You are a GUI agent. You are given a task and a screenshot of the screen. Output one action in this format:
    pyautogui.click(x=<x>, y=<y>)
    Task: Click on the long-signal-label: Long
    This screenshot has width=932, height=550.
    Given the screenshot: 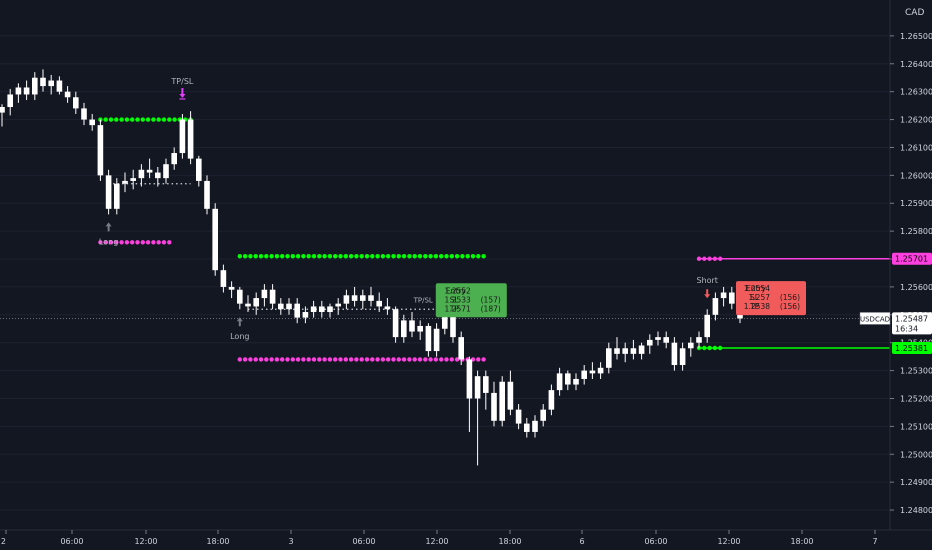 What is the action you would take?
    pyautogui.click(x=239, y=336)
    